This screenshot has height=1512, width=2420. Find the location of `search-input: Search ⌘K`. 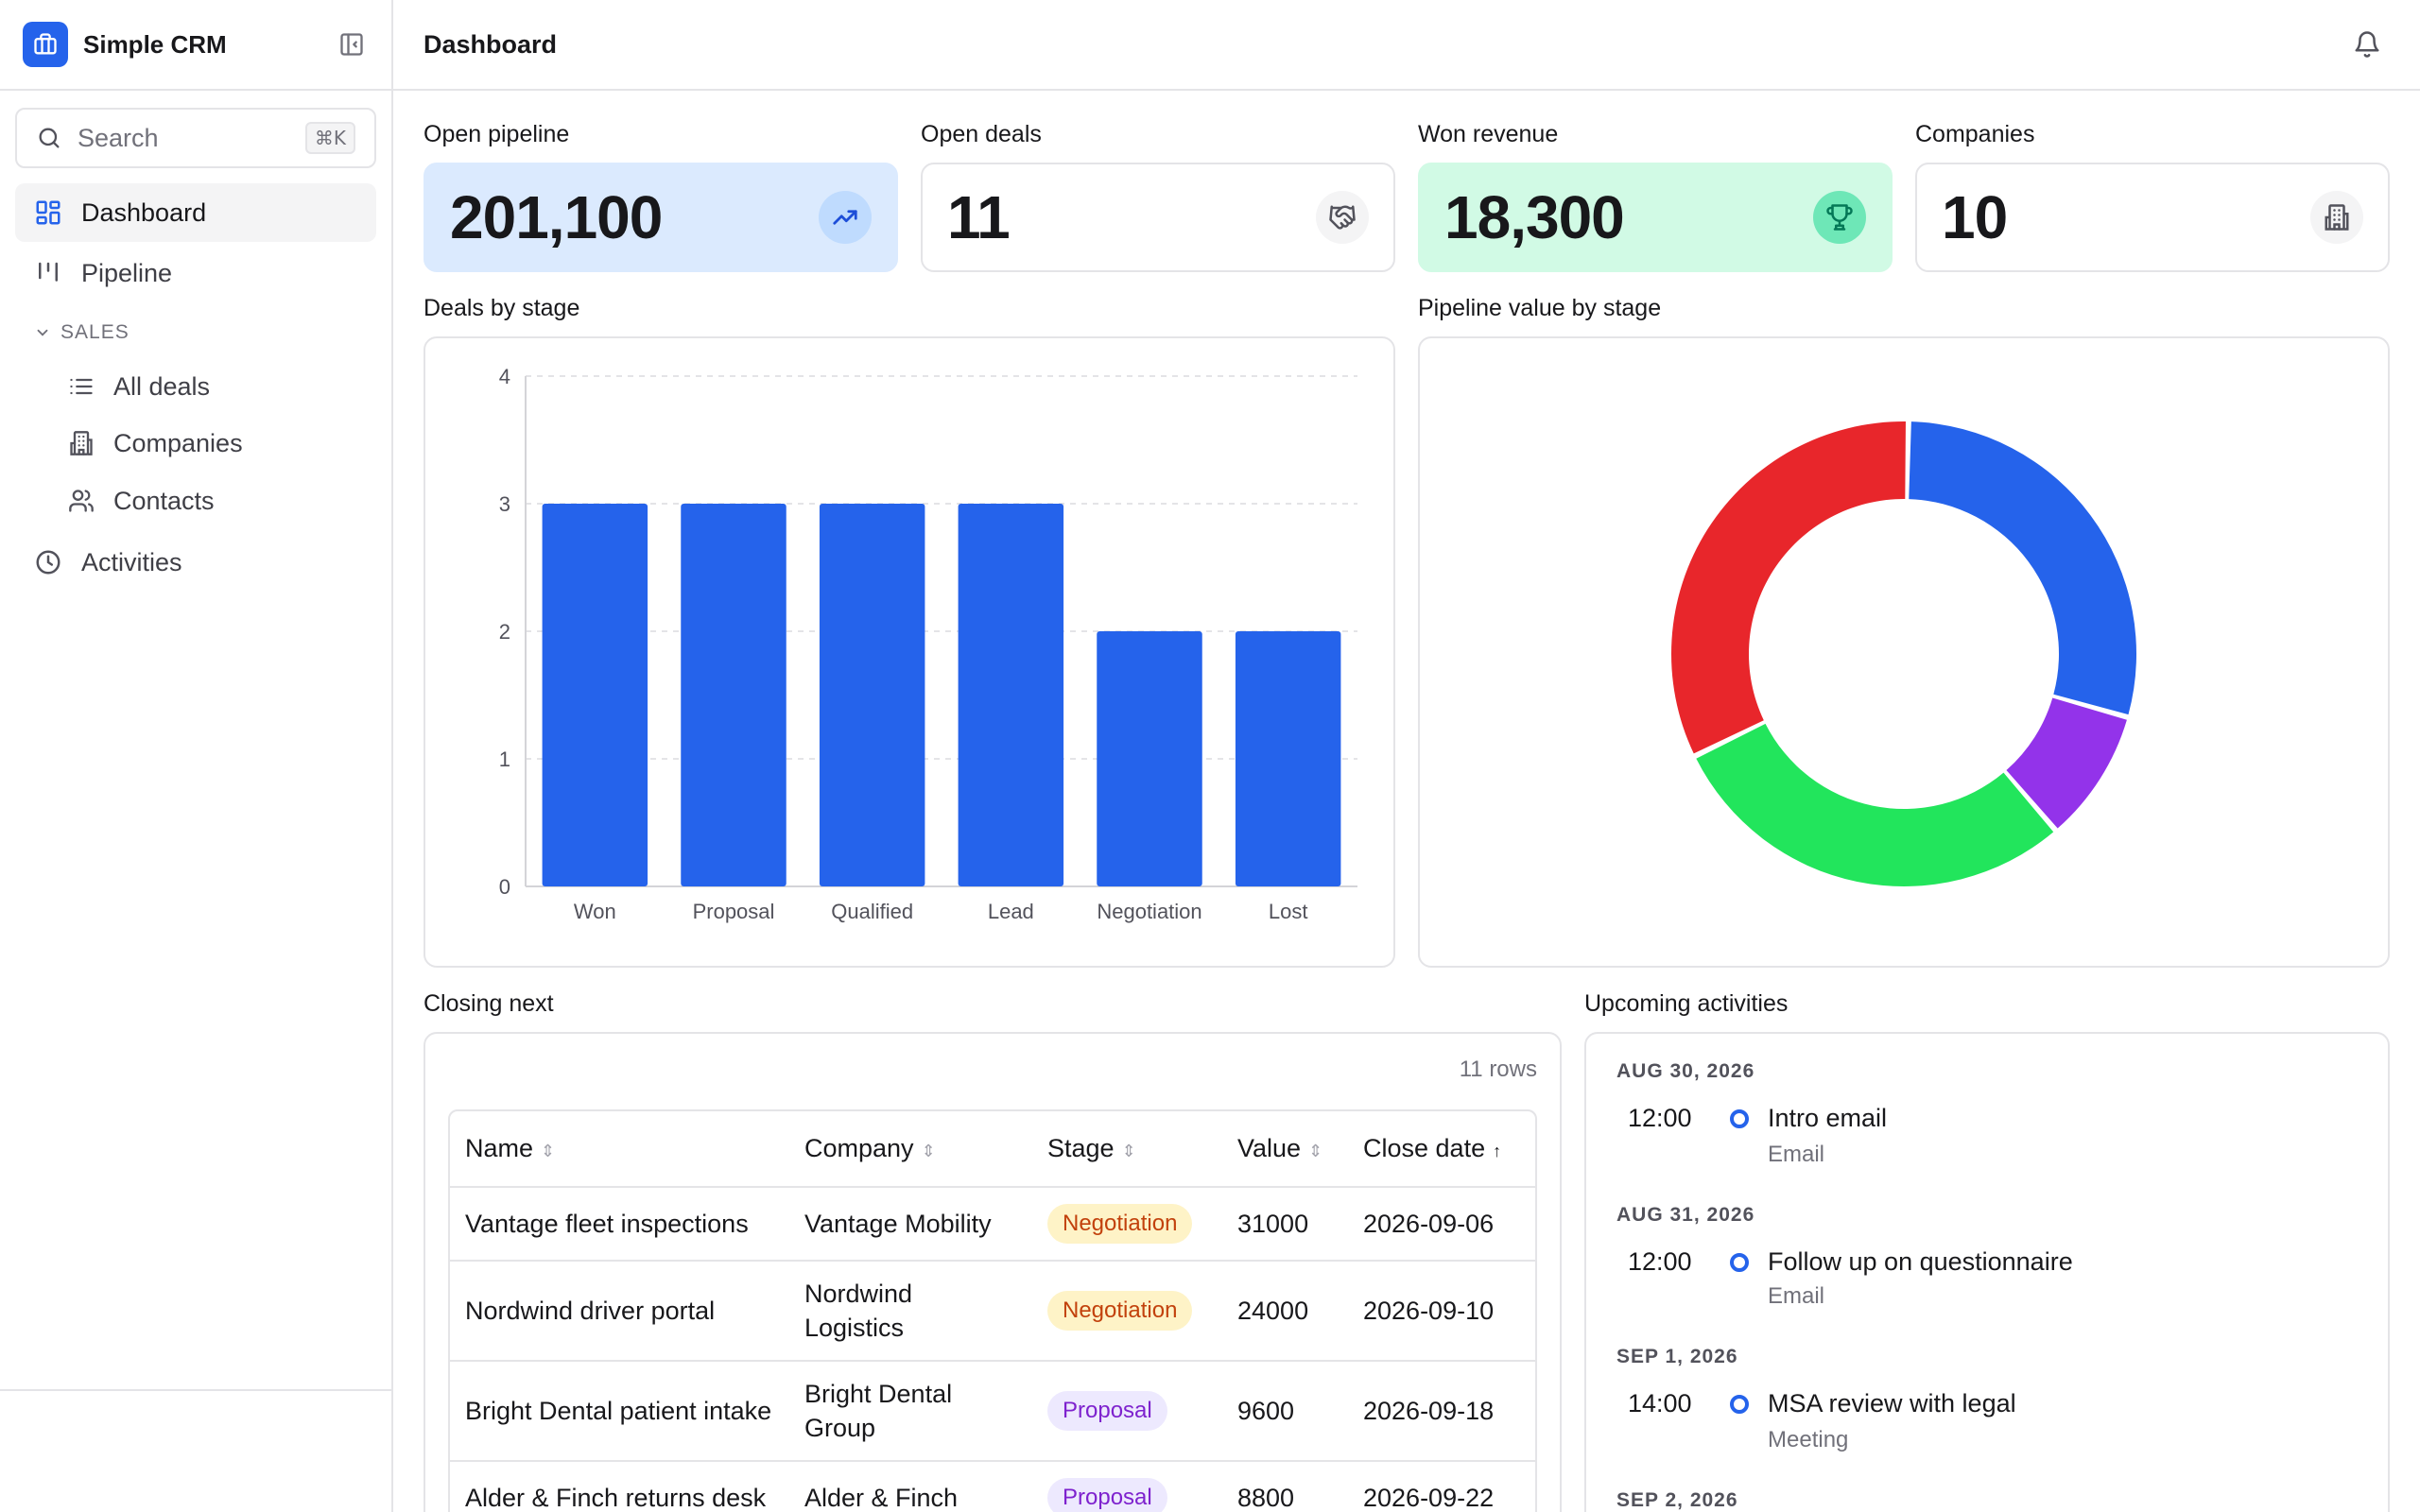

search-input: Search ⌘K is located at coordinates (195, 138).